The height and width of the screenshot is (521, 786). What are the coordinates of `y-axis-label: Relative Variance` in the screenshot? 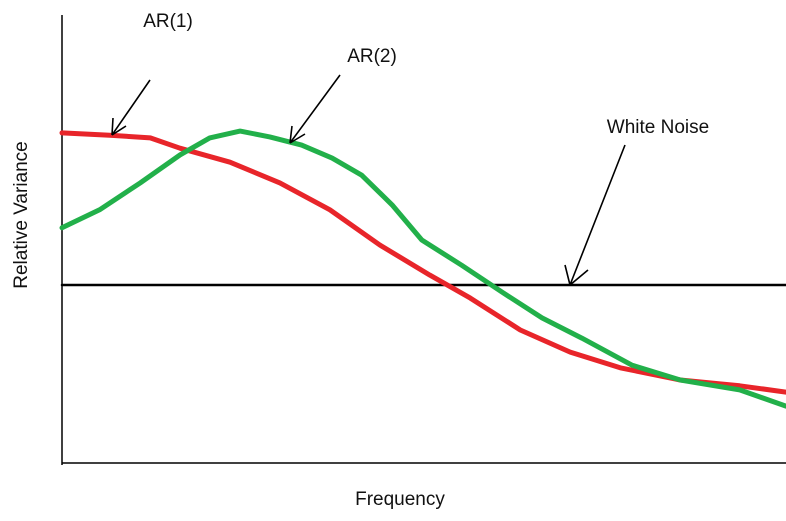 It's located at (21, 215).